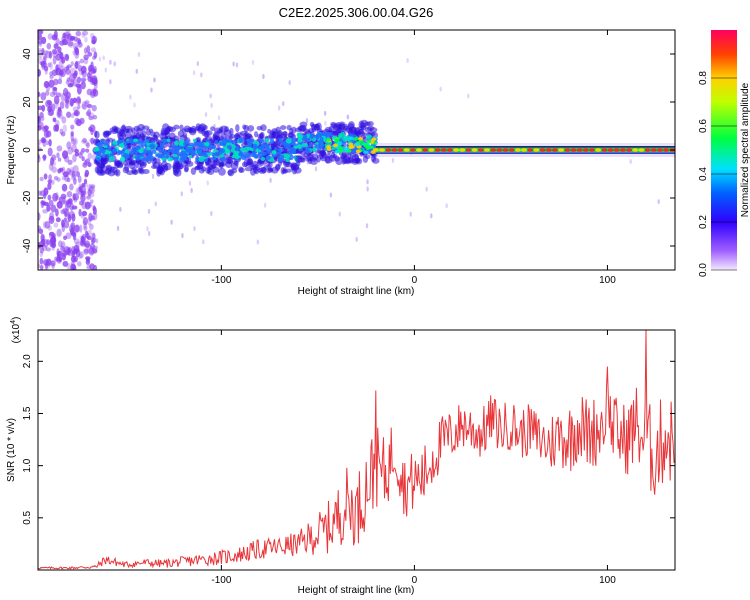  What do you see at coordinates (703, 126) in the screenshot?
I see `colorbar-tick-label: 0.6` at bounding box center [703, 126].